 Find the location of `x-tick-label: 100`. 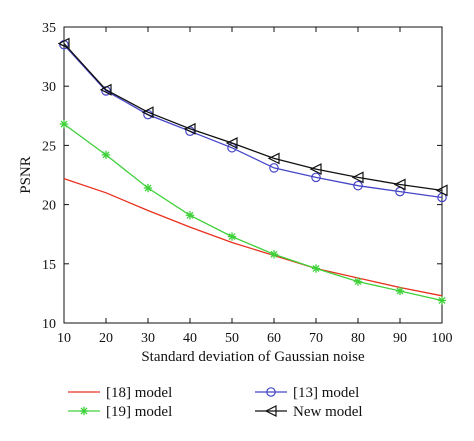

x-tick-label: 100 is located at coordinates (442, 338).